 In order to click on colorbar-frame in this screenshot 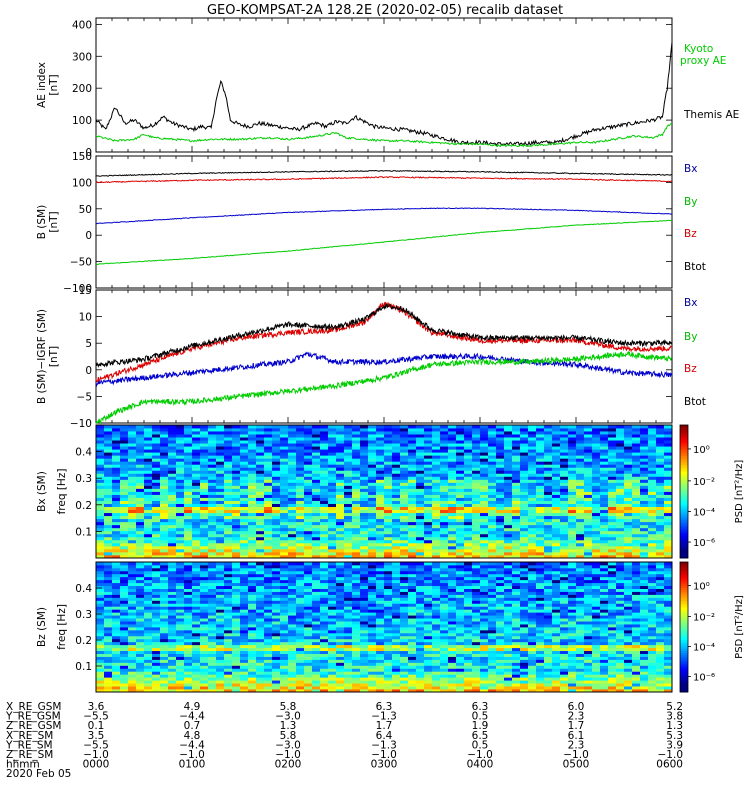, I will do `click(684, 627)`.